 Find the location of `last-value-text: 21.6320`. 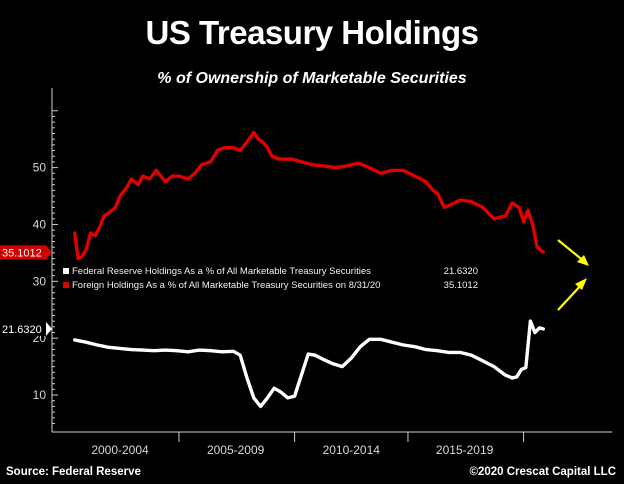

last-value-text: 21.6320 is located at coordinates (22, 330).